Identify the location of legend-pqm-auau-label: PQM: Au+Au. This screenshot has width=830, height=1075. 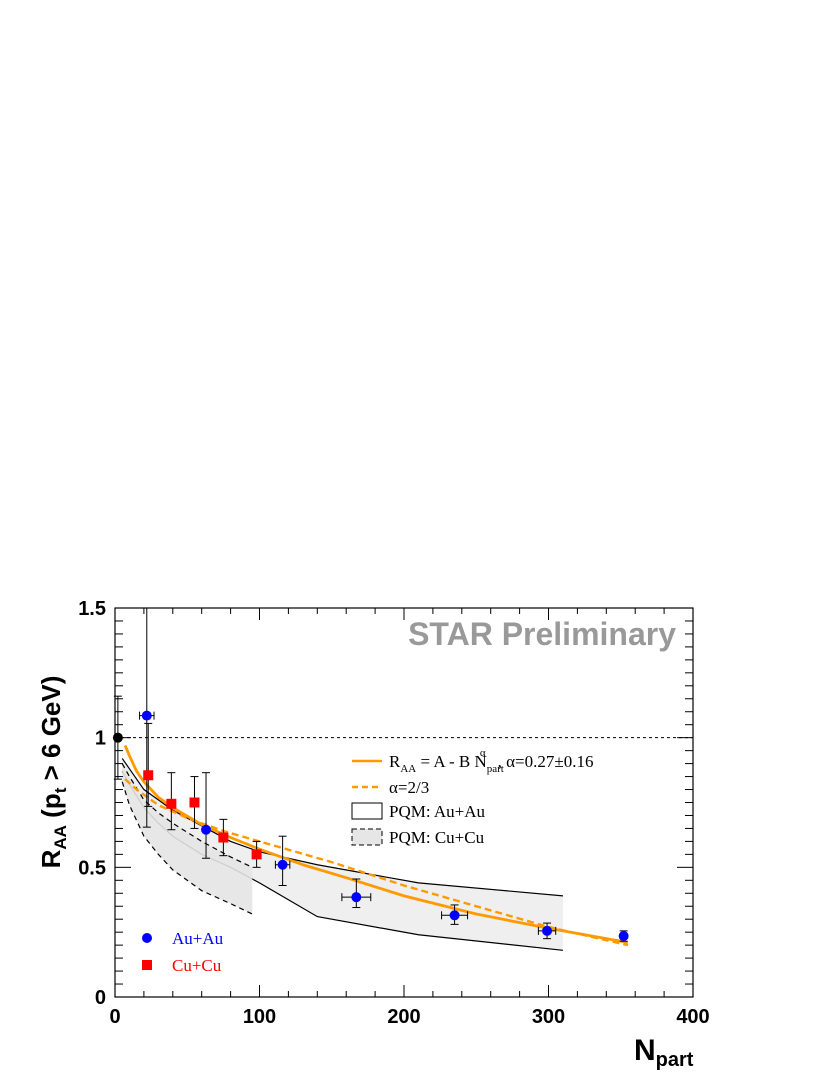
(437, 811).